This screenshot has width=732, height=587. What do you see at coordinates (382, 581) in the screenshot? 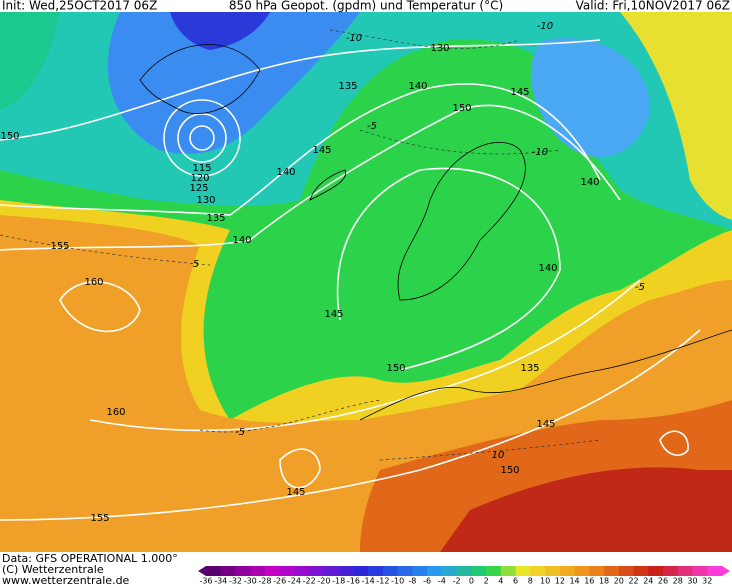
I see `colorbar-tick-label: -12` at bounding box center [382, 581].